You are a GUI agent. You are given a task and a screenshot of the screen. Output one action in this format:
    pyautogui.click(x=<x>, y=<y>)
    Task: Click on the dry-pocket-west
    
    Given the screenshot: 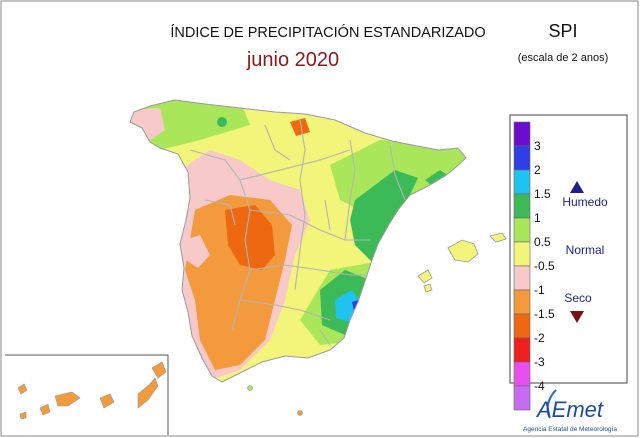 What is the action you would take?
    pyautogui.click(x=197, y=251)
    